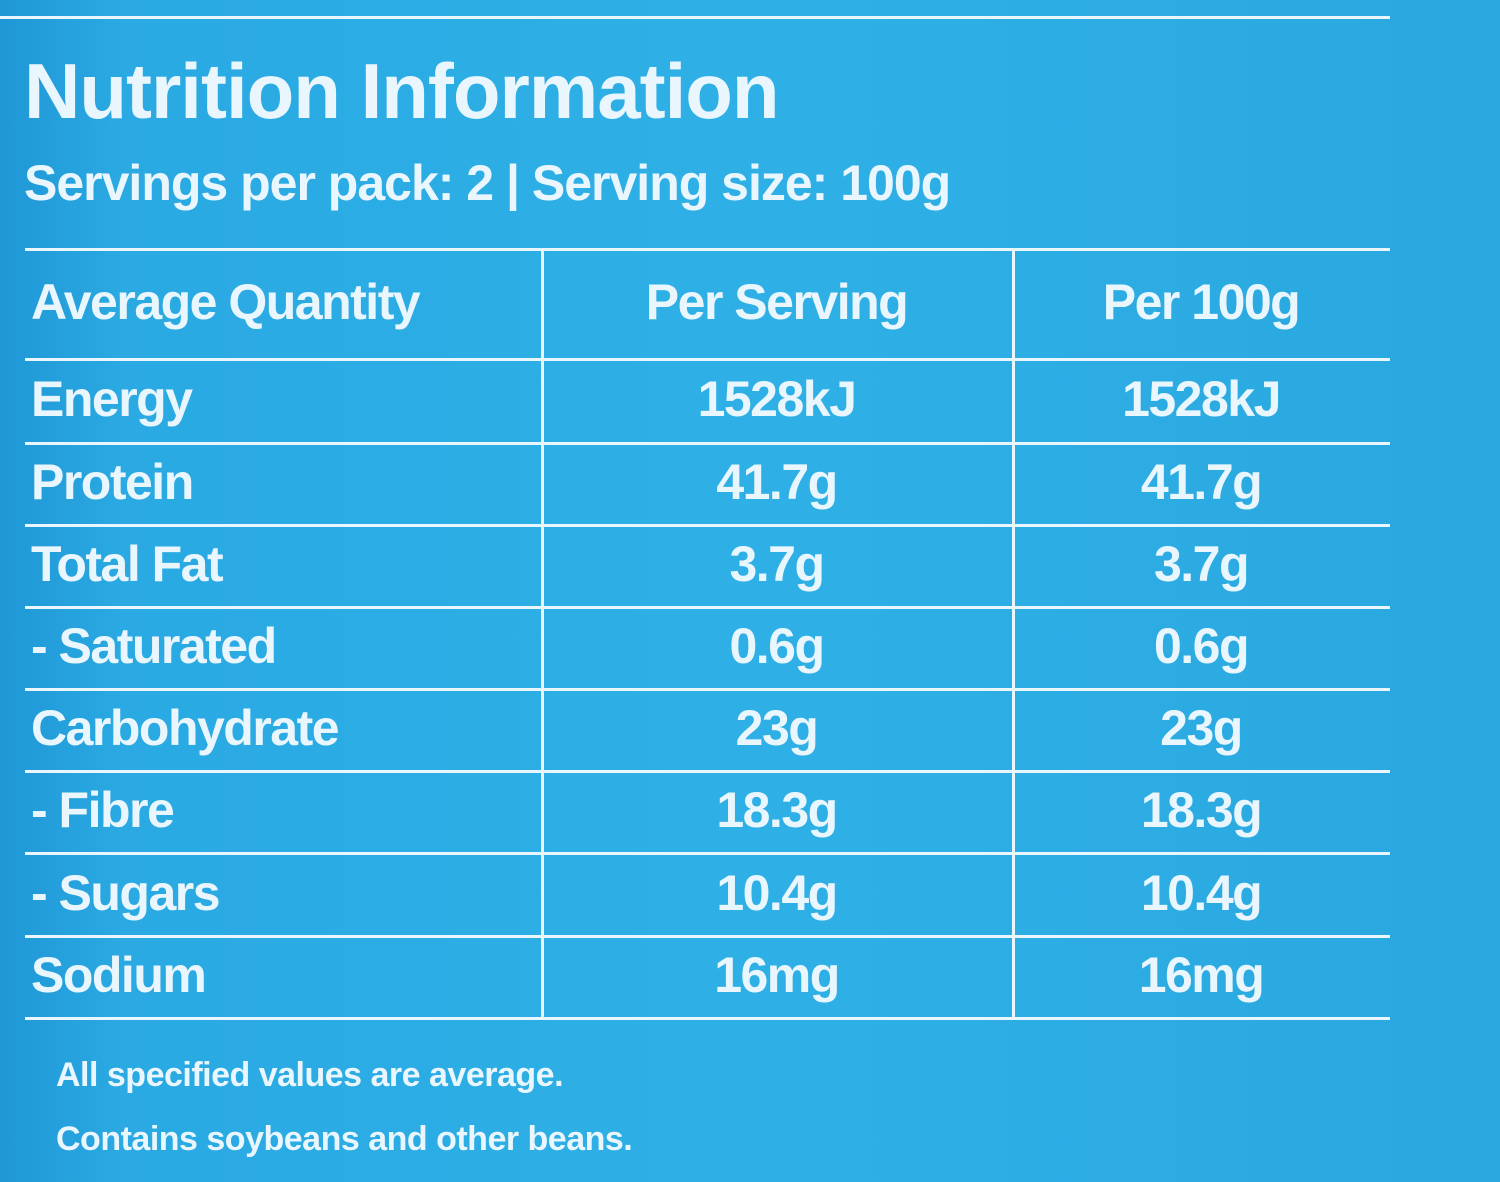  I want to click on column-header: Per 100g, so click(1201, 302).